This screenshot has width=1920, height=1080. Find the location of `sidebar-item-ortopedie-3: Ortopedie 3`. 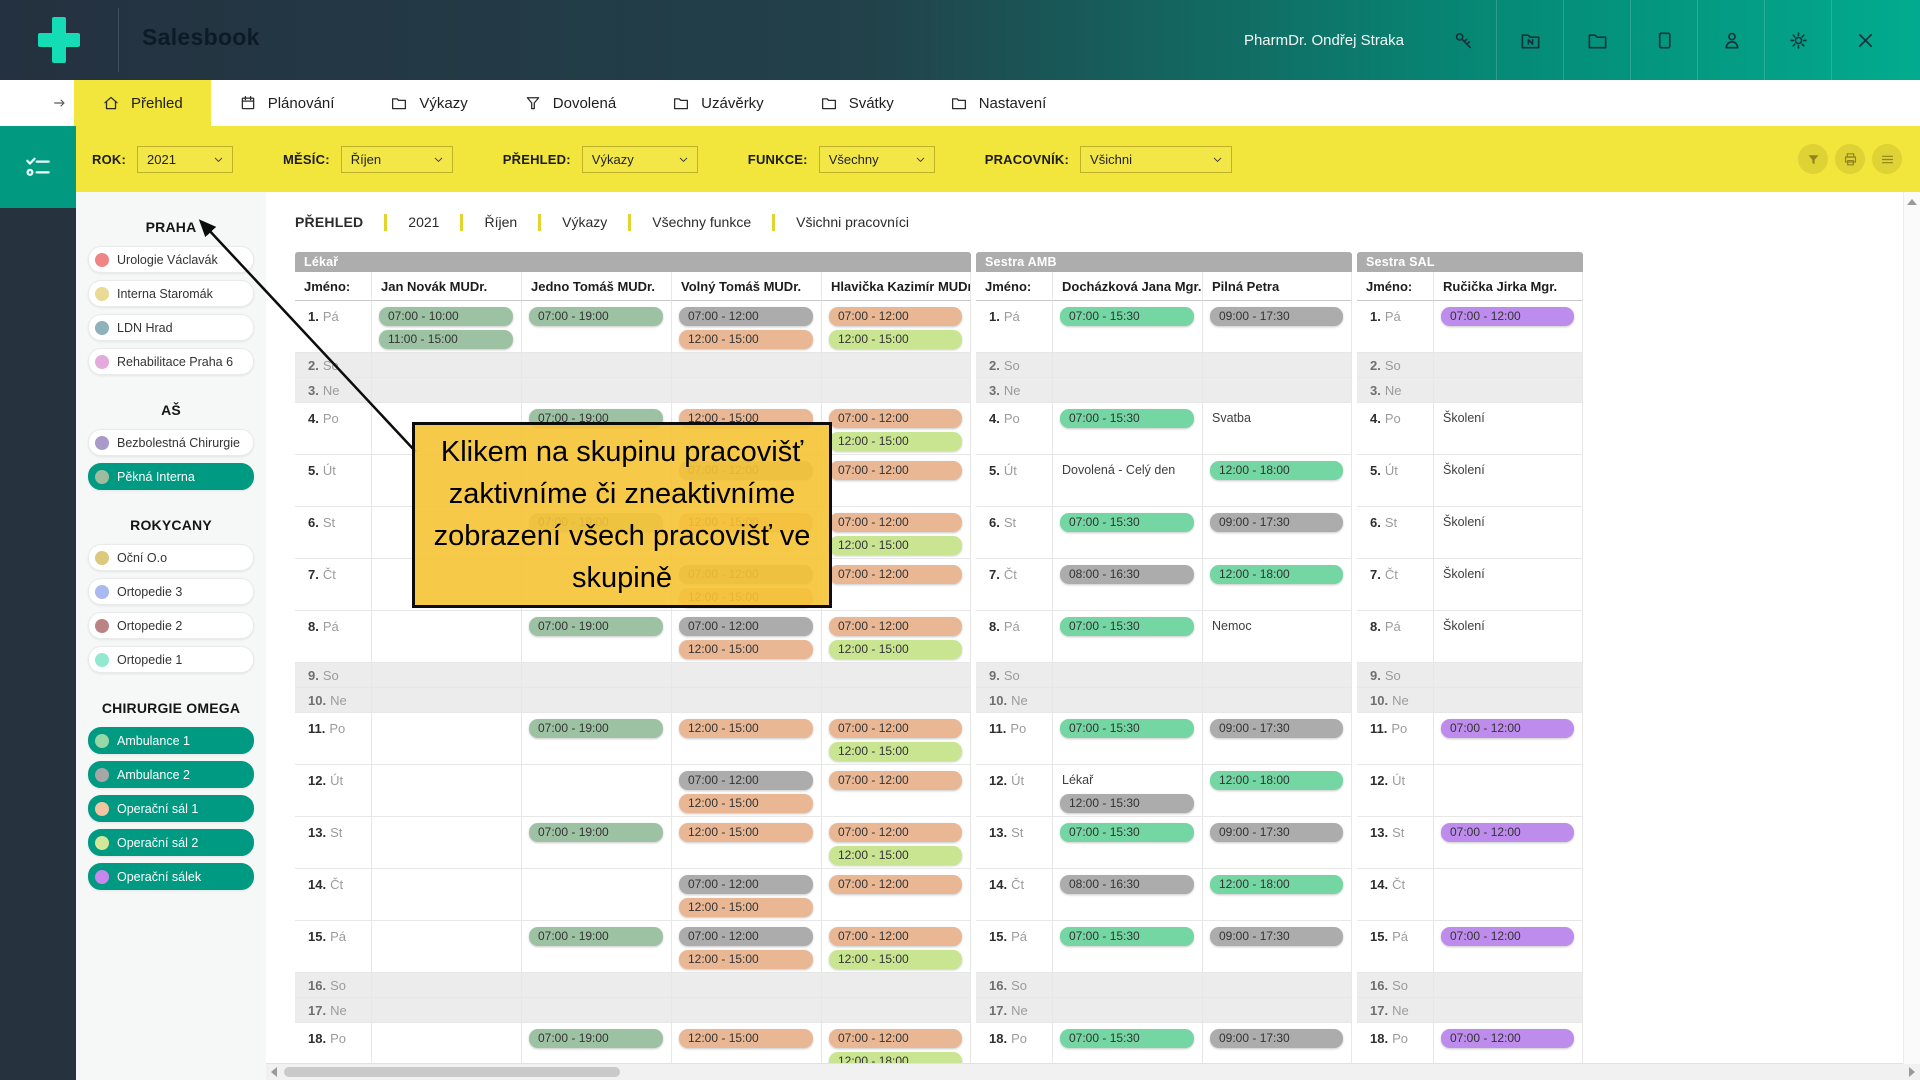

sidebar-item-ortopedie-3: Ortopedie 3 is located at coordinates (171, 591).